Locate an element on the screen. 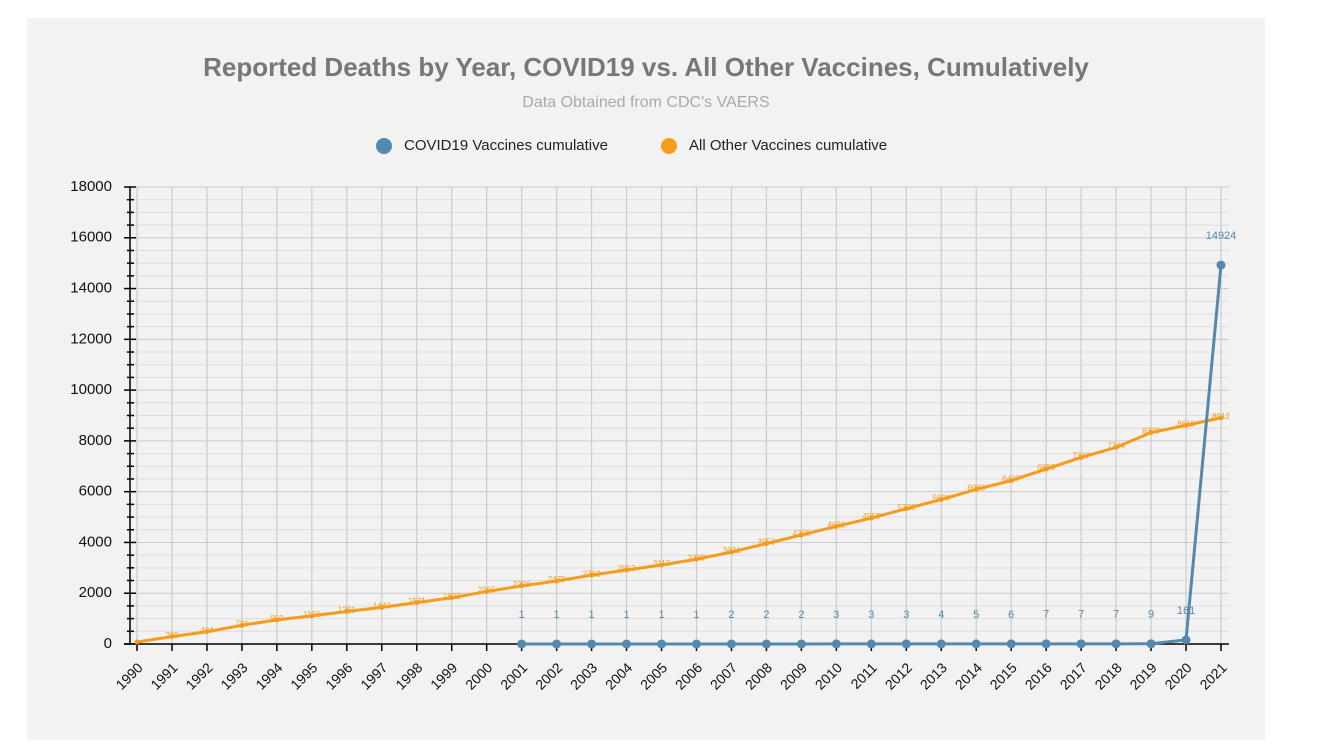 The height and width of the screenshot is (752, 1327). legend-label: All Other Vaccines cumulative is located at coordinates (788, 145).